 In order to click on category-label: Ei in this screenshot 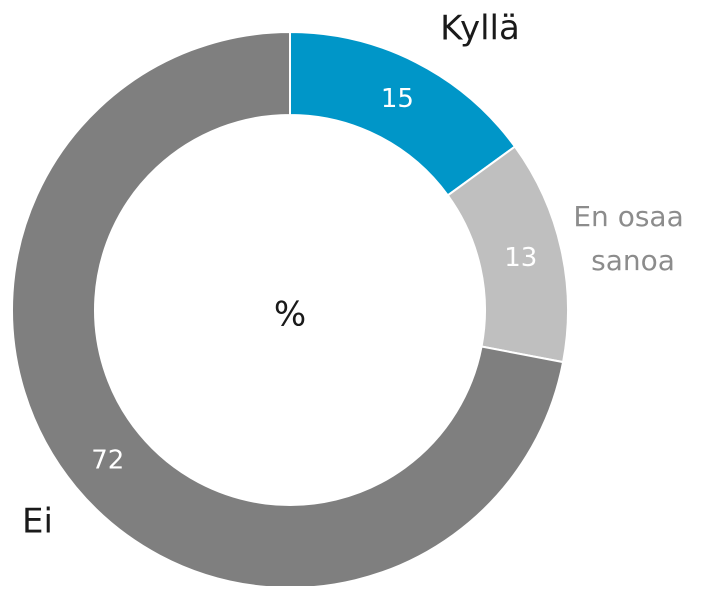, I will do `click(37, 522)`.